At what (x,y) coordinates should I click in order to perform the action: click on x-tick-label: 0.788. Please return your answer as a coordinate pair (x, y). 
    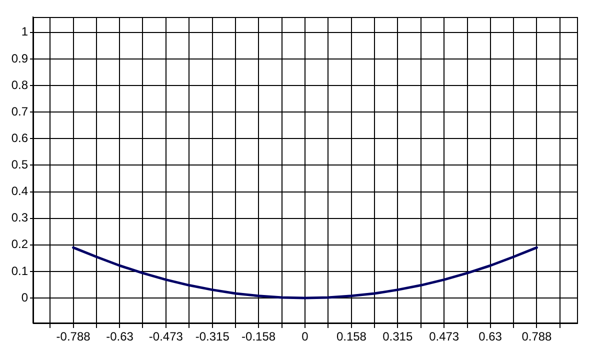
    Looking at the image, I should click on (537, 337).